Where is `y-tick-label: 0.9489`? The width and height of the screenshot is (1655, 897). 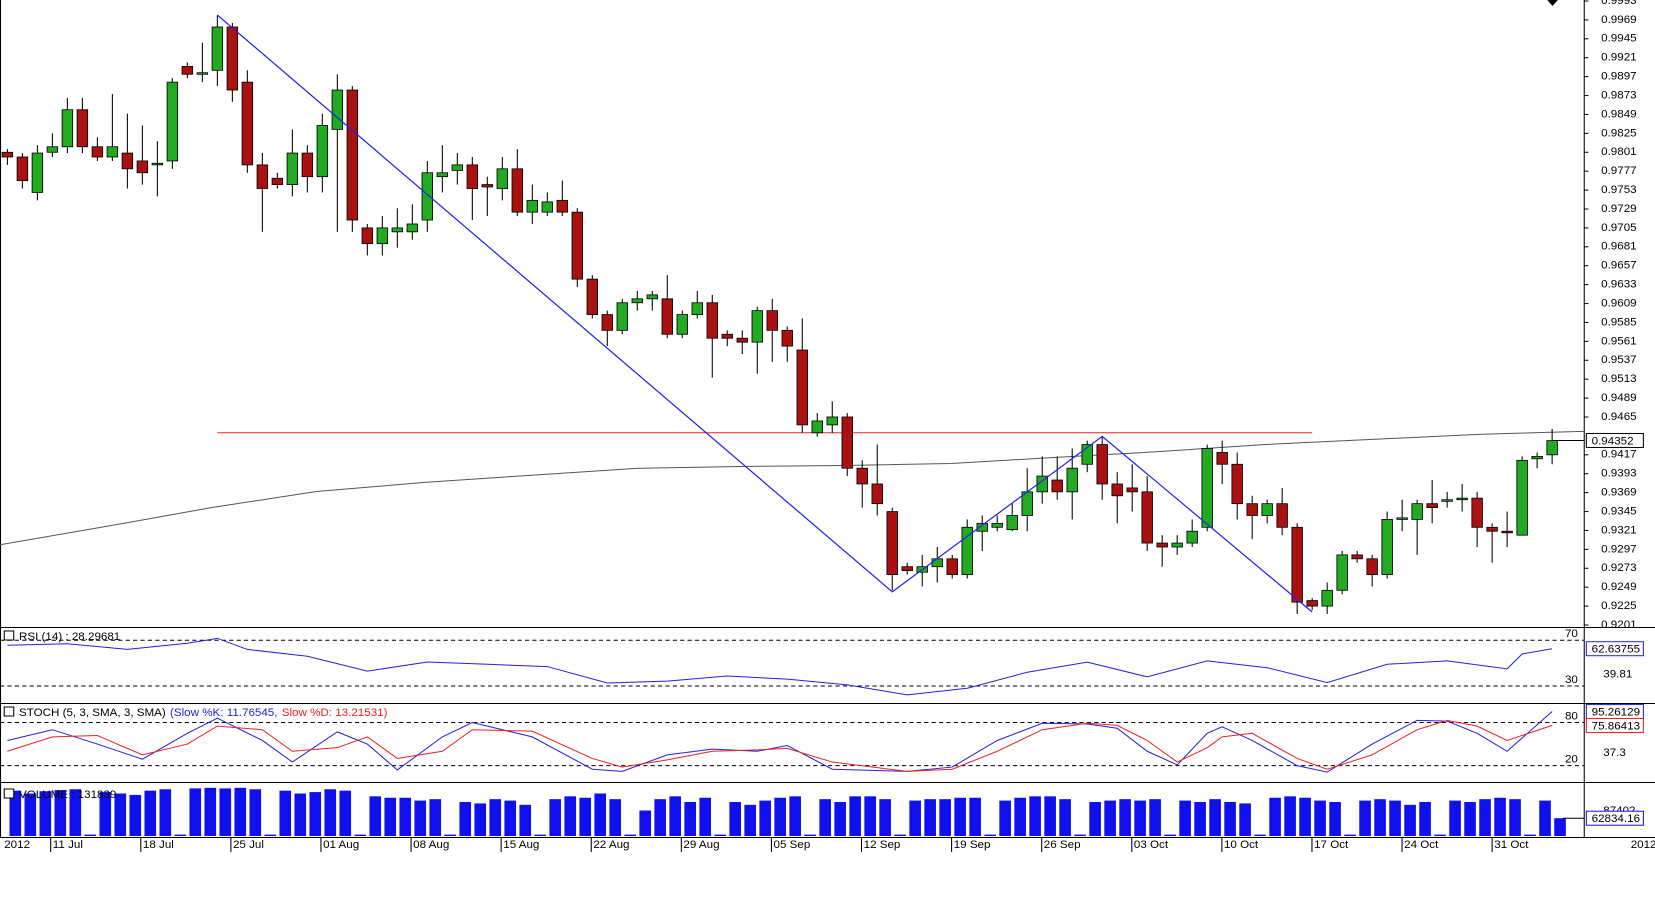 y-tick-label: 0.9489 is located at coordinates (1618, 398).